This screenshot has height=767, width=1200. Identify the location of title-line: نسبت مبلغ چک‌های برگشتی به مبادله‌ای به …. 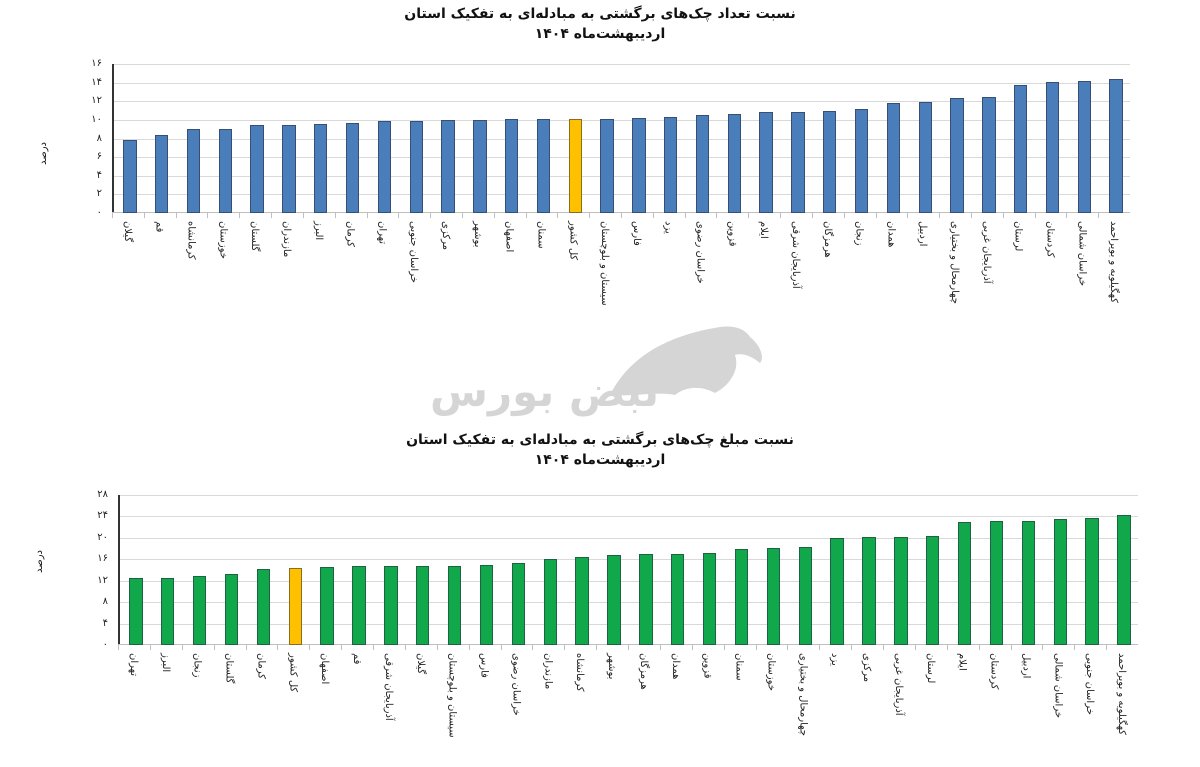
(600, 440).